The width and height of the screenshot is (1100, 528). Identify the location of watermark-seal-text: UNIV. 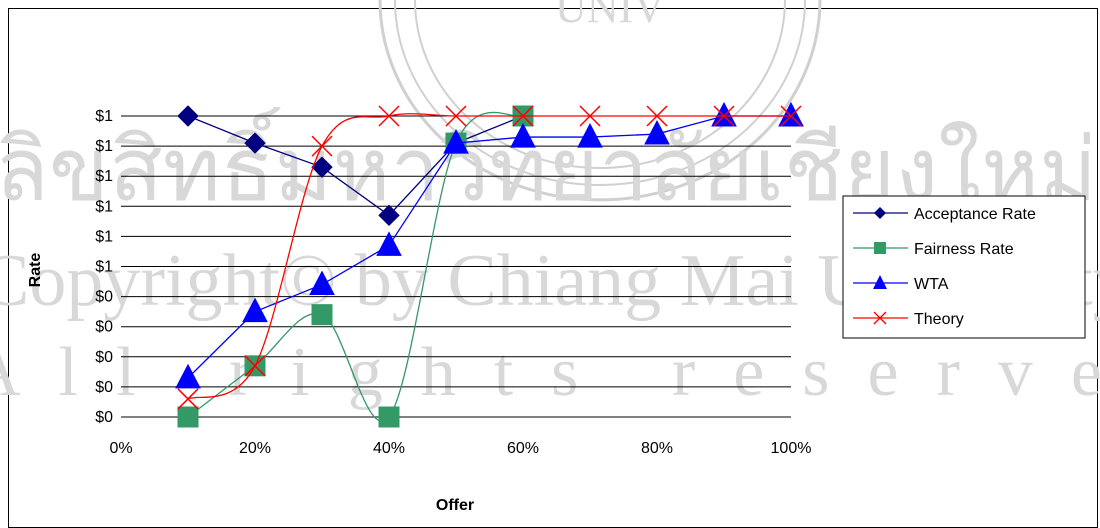
(610, 16).